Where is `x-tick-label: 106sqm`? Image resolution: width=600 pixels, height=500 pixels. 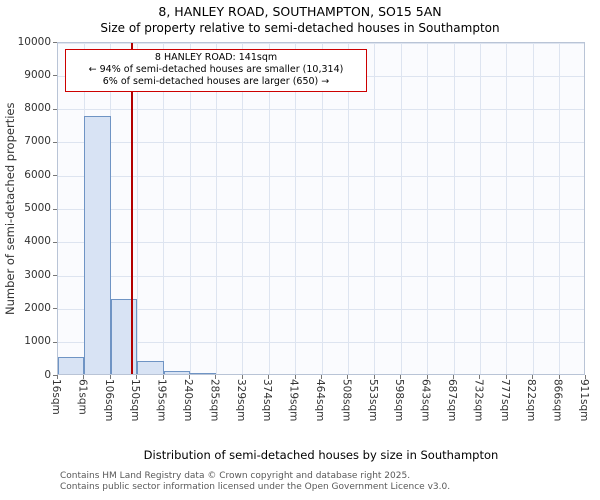
x-tick-label: 106sqm is located at coordinates (108, 400).